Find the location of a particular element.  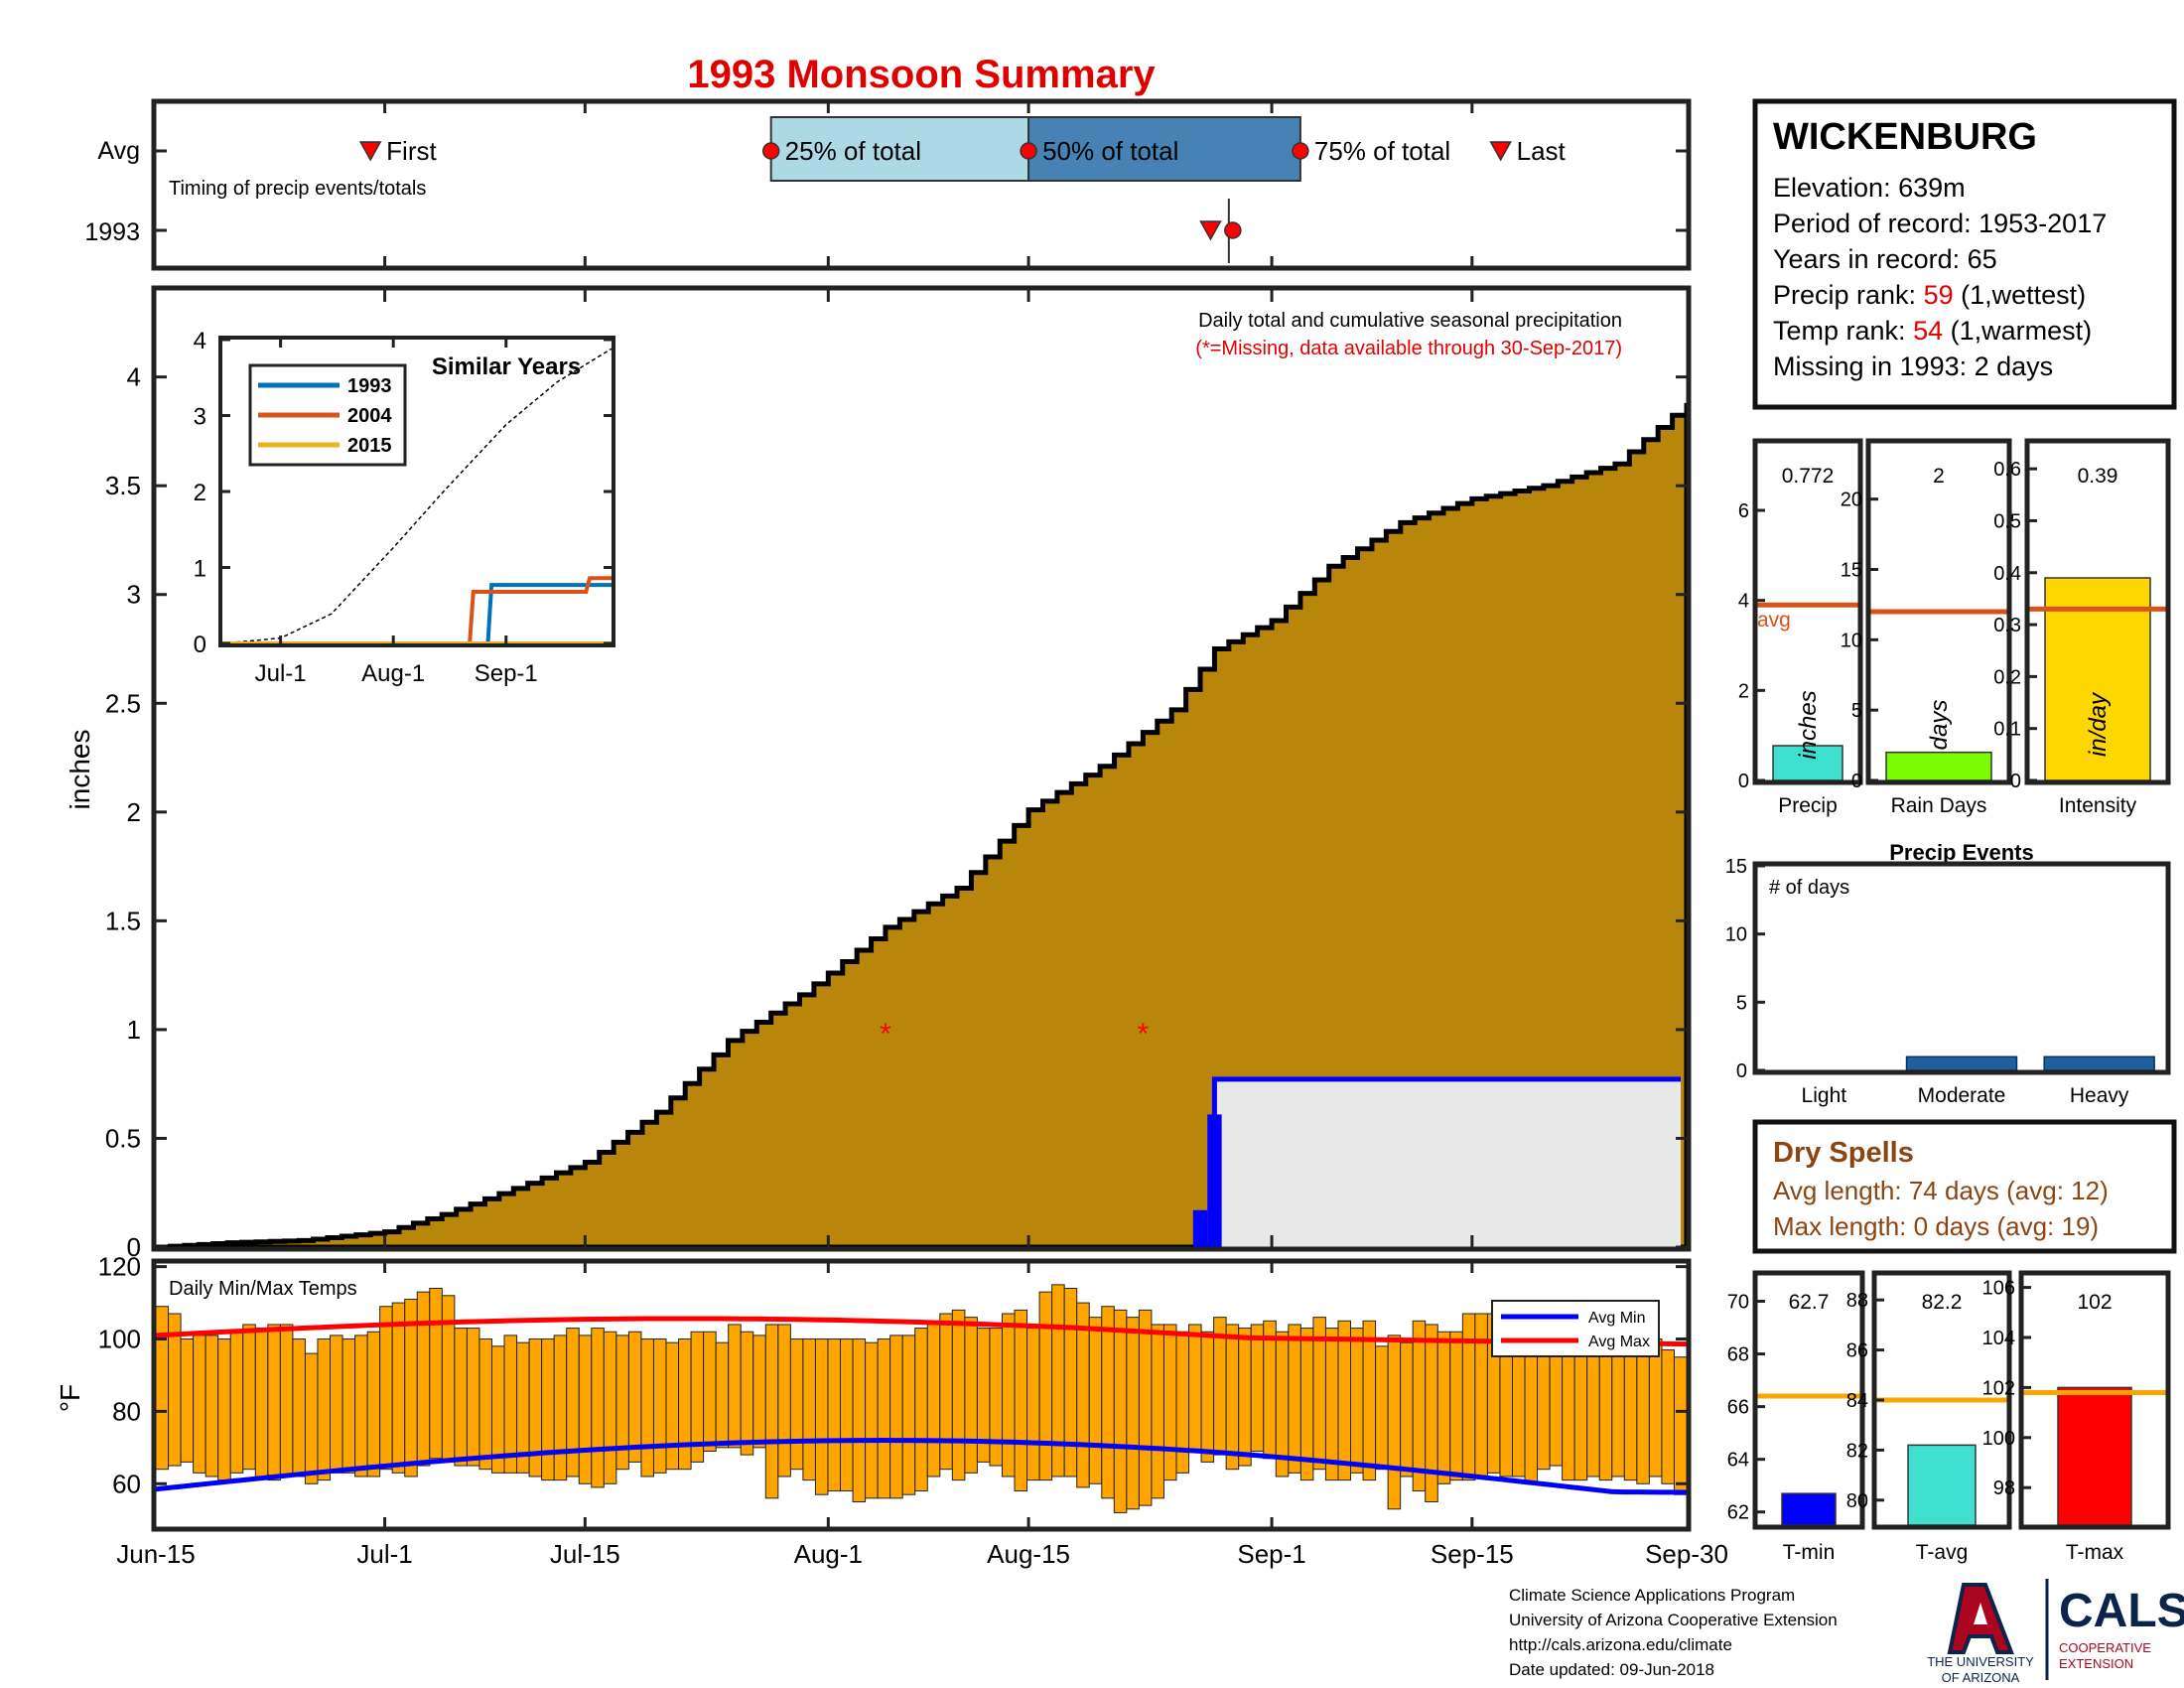

station-period: Period of record: 1953-2017 is located at coordinates (1940, 223).